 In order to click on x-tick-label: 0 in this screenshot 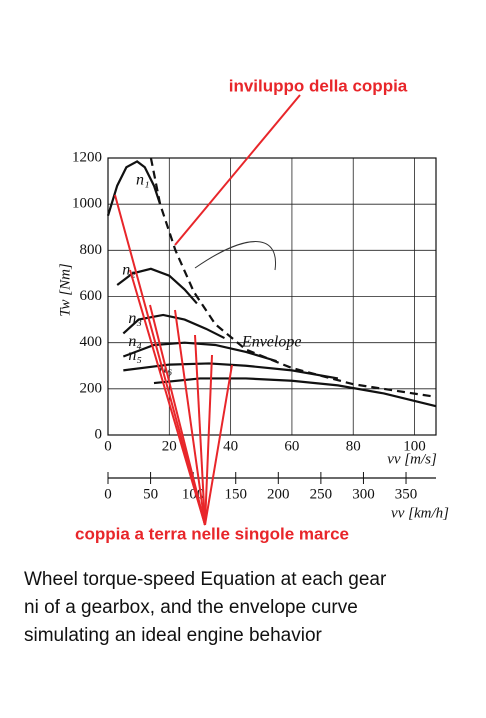, I will do `click(108, 446)`.